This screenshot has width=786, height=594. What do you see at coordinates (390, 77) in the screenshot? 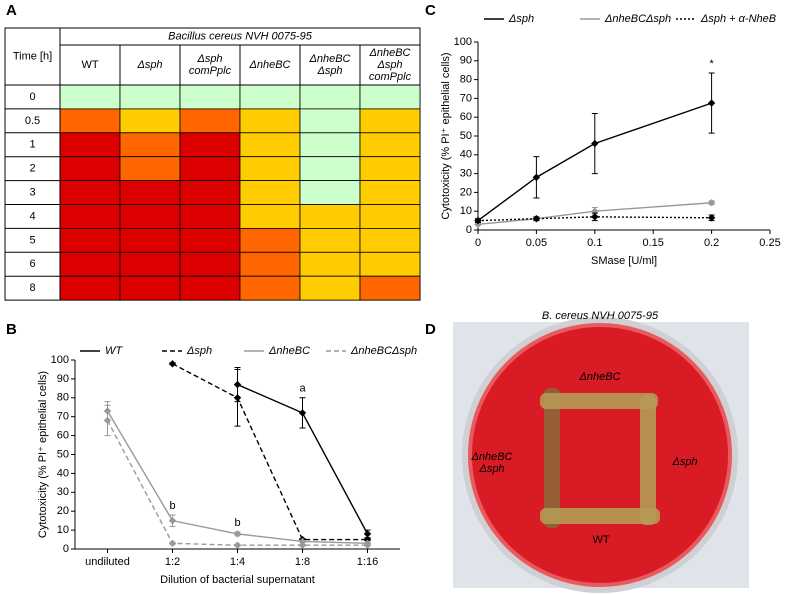
I see `column-header: comPplc` at bounding box center [390, 77].